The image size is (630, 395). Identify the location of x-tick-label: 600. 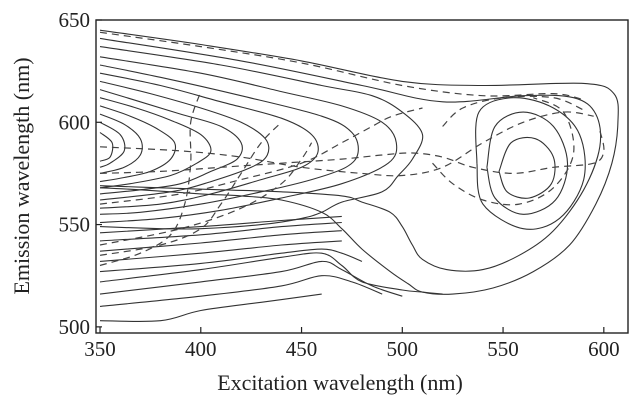
(604, 349).